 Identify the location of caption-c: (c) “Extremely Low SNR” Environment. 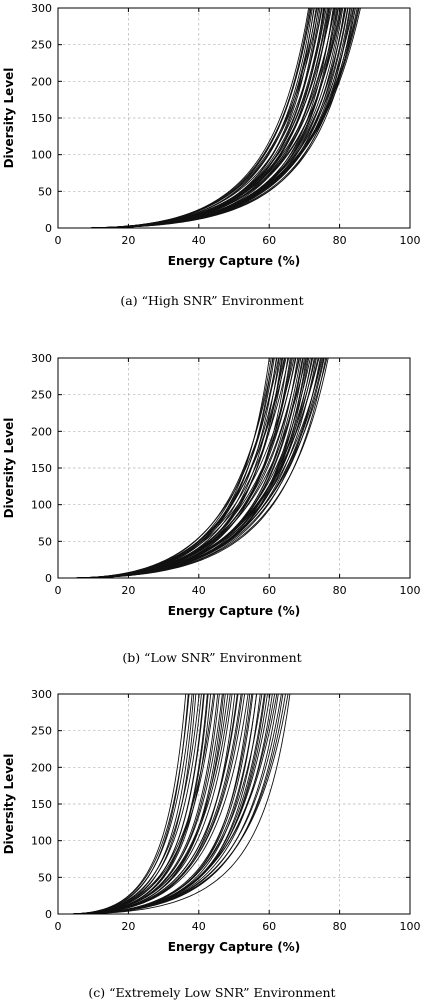
(211, 992).